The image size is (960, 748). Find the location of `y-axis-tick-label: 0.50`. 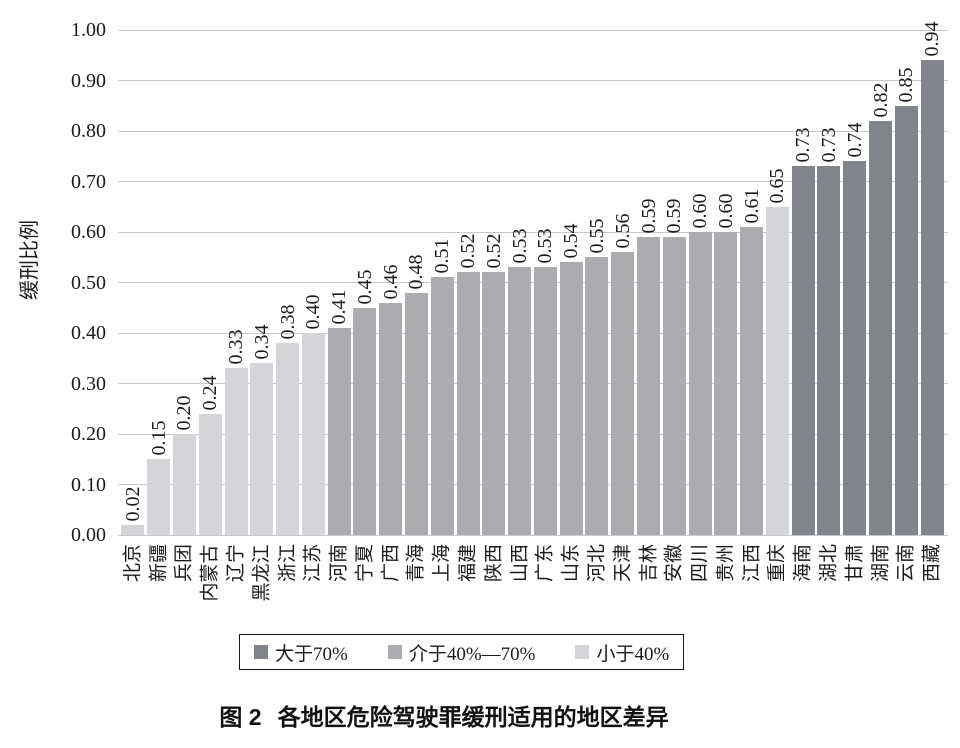

y-axis-tick-label: 0.50 is located at coordinates (88, 282).